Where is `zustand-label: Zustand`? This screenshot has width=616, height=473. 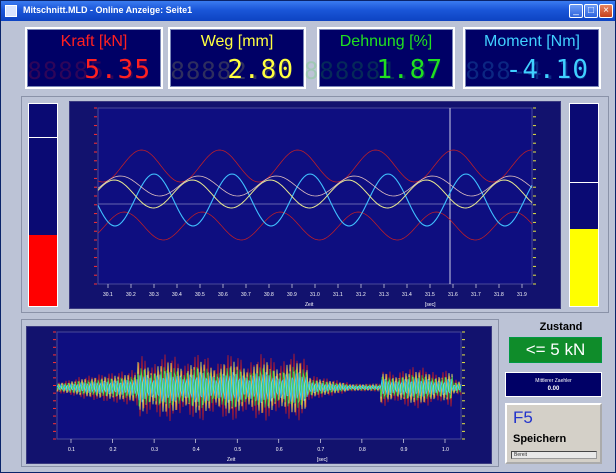
zustand-label: Zustand is located at coordinates (561, 327).